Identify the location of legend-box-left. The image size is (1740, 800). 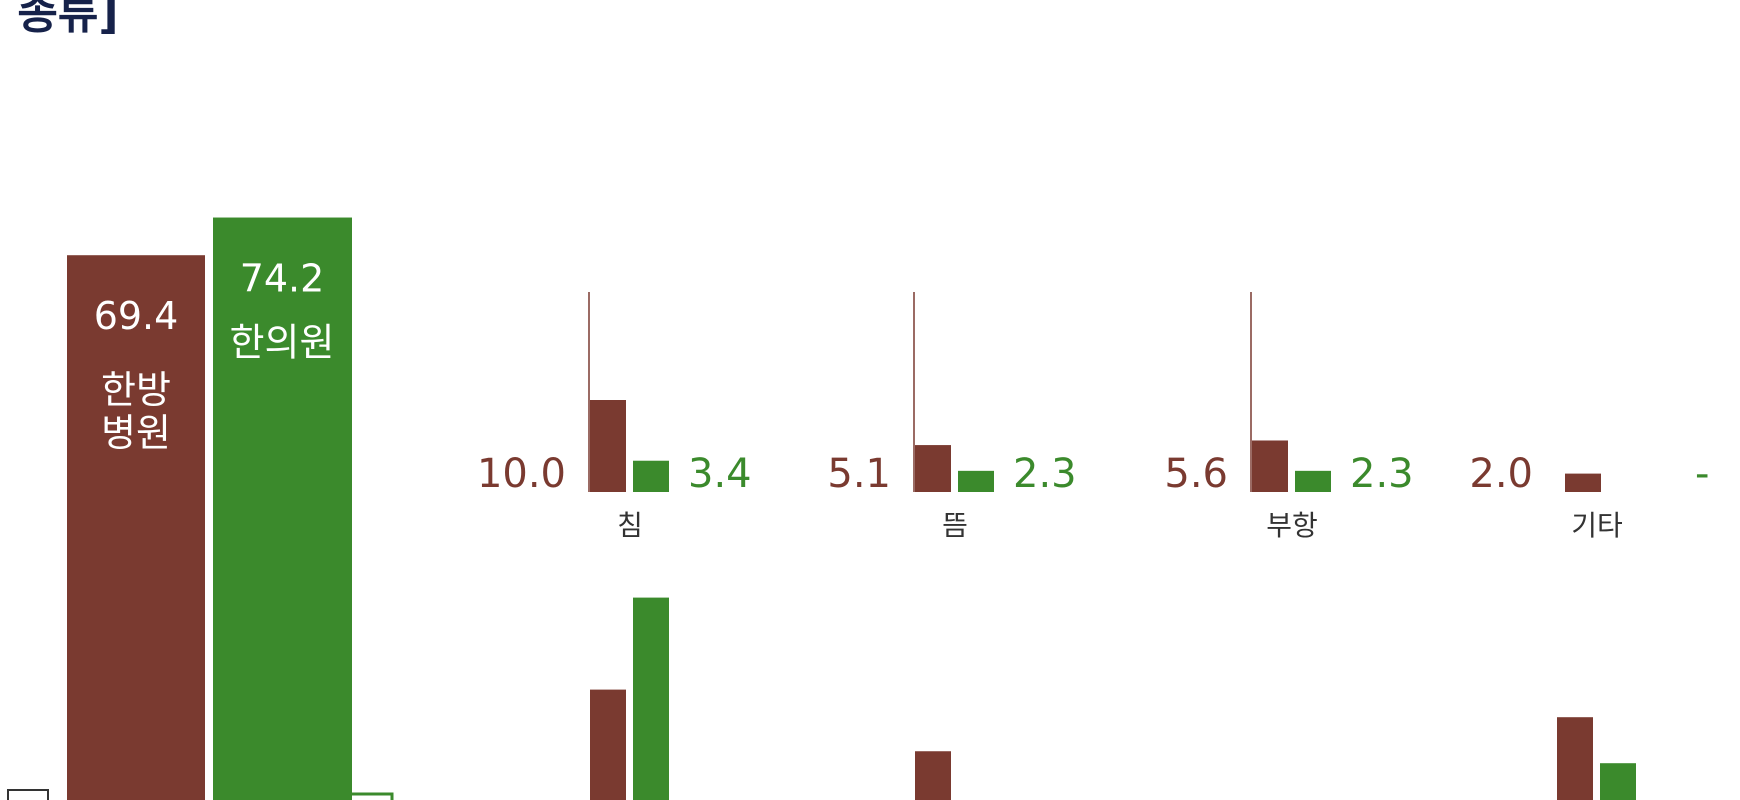
(28, 794).